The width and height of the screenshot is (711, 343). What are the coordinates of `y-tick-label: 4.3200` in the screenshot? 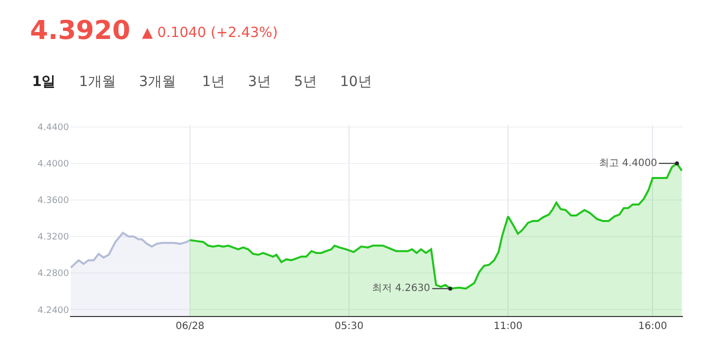 It's located at (54, 237).